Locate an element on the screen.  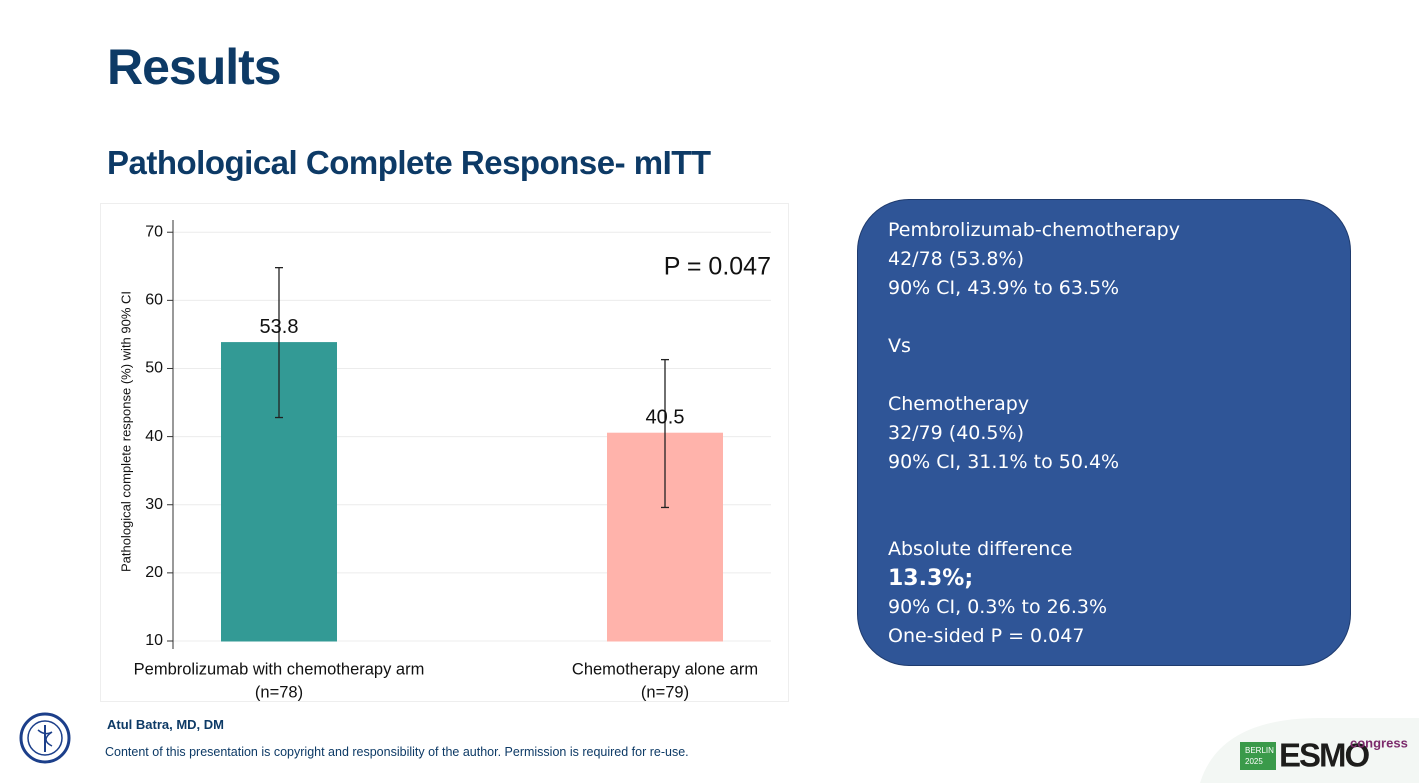
value-label: 53.8 is located at coordinates (279, 327).